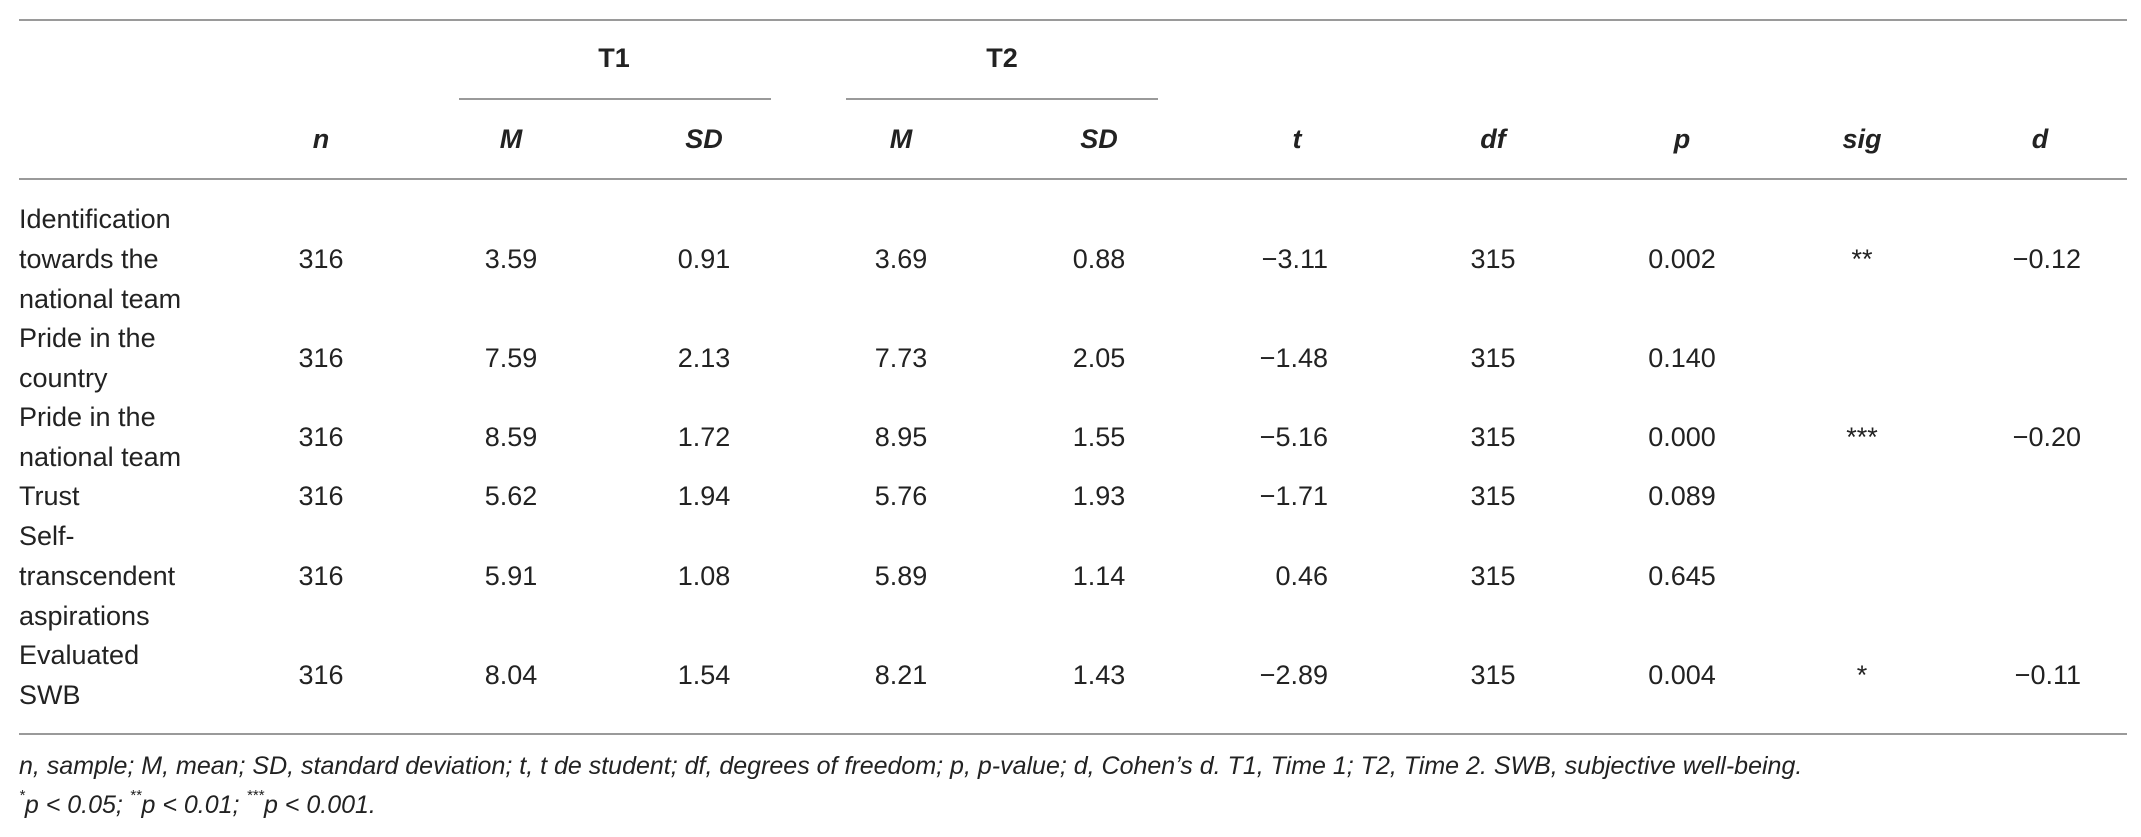 This screenshot has height=837, width=2141. I want to click on cell-t2-sd: 2.05, so click(1099, 358).